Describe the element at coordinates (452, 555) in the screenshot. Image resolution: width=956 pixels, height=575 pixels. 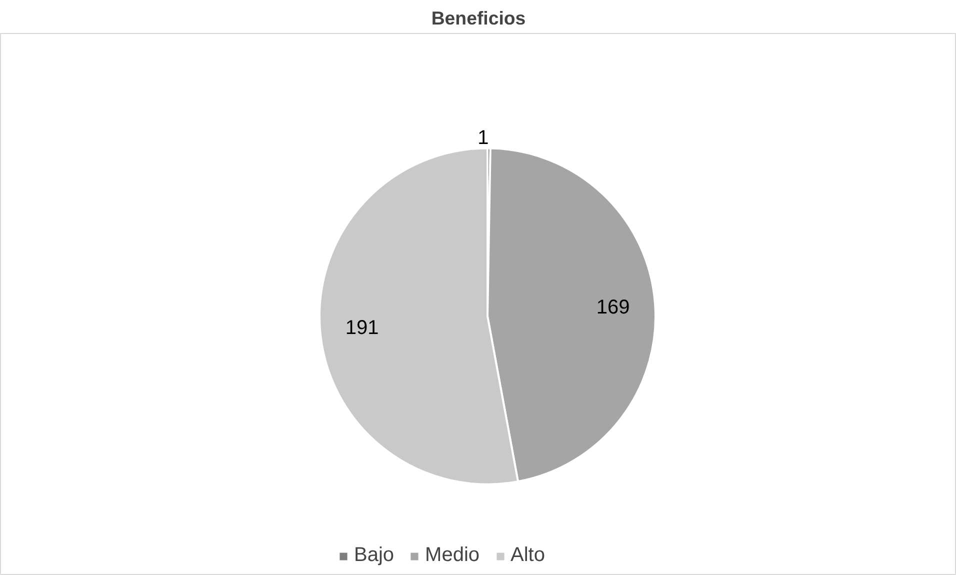
I see `legend-label: Medio` at that location.